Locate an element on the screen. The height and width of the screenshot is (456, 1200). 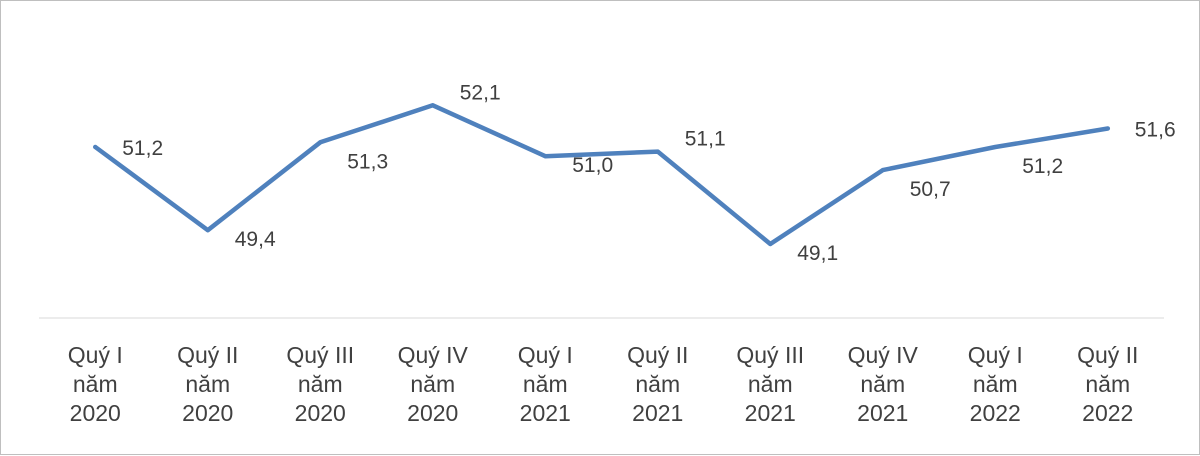
data-label: 51,1 is located at coordinates (705, 139).